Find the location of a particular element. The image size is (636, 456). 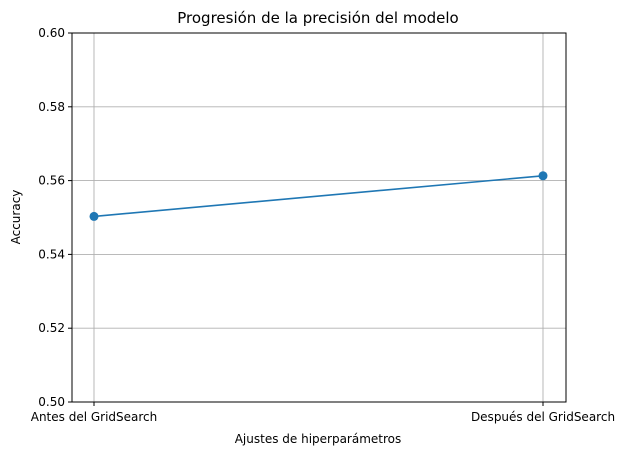

y-tick-label: 0.56 is located at coordinates (51, 181).